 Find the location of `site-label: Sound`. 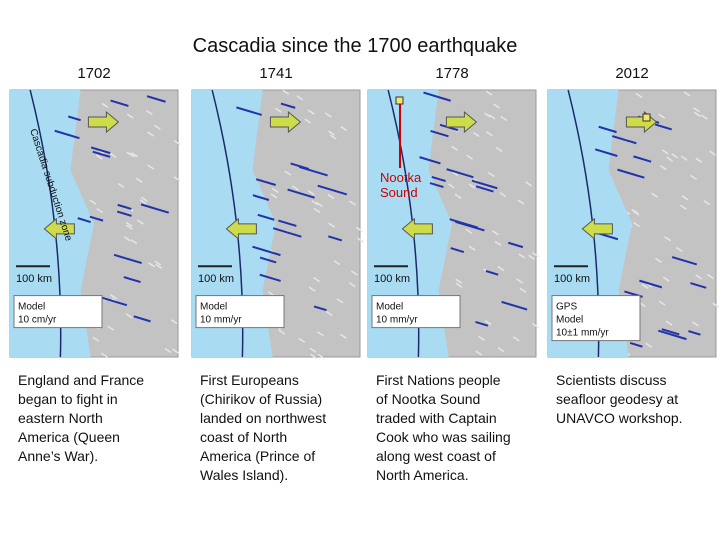

site-label: Sound is located at coordinates (399, 192).